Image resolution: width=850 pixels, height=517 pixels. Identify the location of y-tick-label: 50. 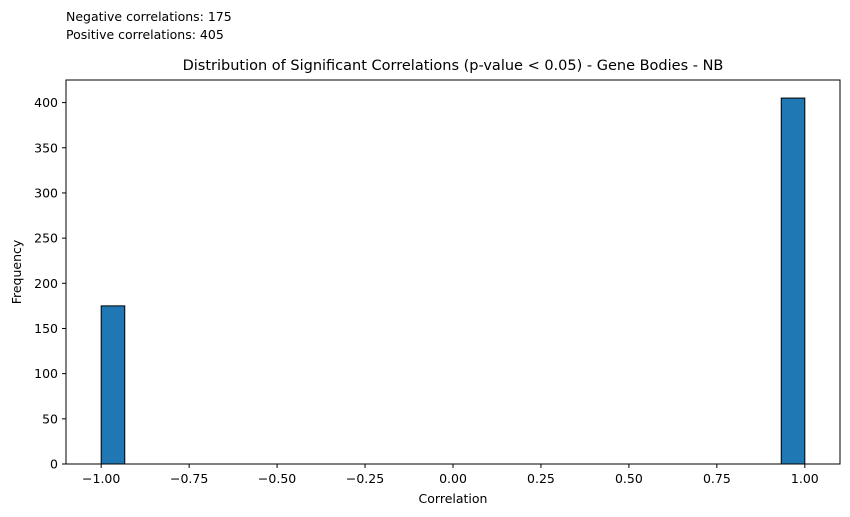
(50, 418).